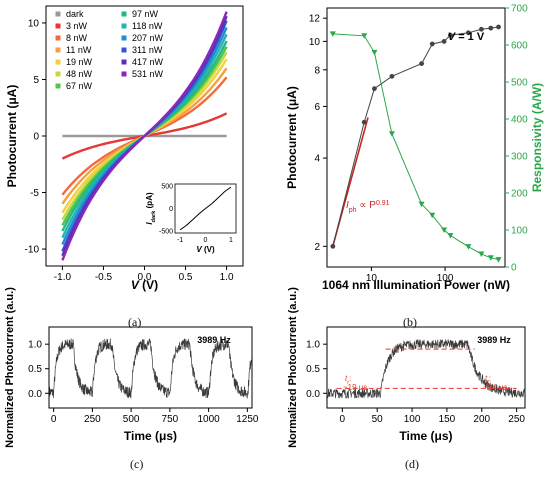 This screenshot has width=550, height=480. Describe the element at coordinates (313, 394) in the screenshot. I see `panel-d-ytick-label: 0.0` at that location.